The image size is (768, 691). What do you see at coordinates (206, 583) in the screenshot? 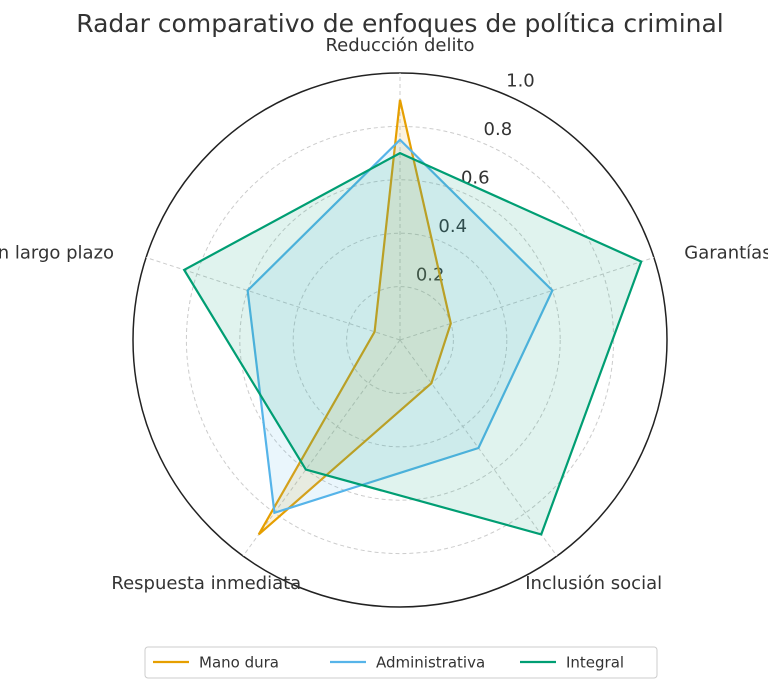
I see `category-label: Respuesta inmediata` at bounding box center [206, 583].